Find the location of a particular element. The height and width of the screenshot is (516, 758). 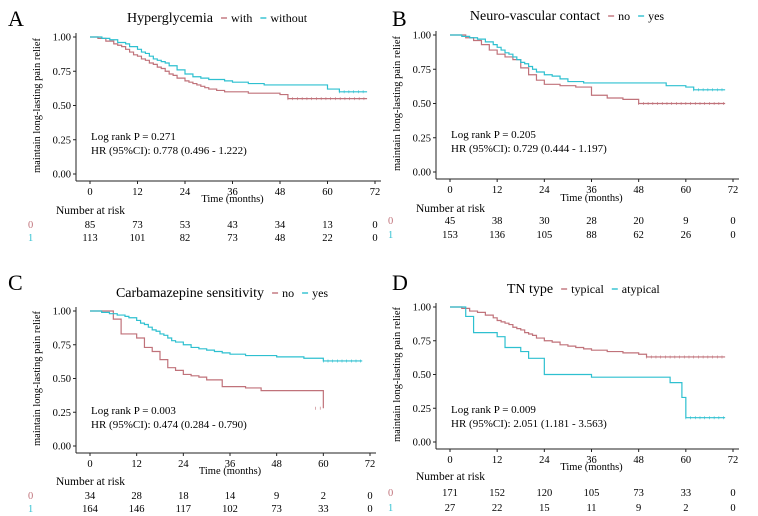

legend-label: yes is located at coordinates (656, 16).